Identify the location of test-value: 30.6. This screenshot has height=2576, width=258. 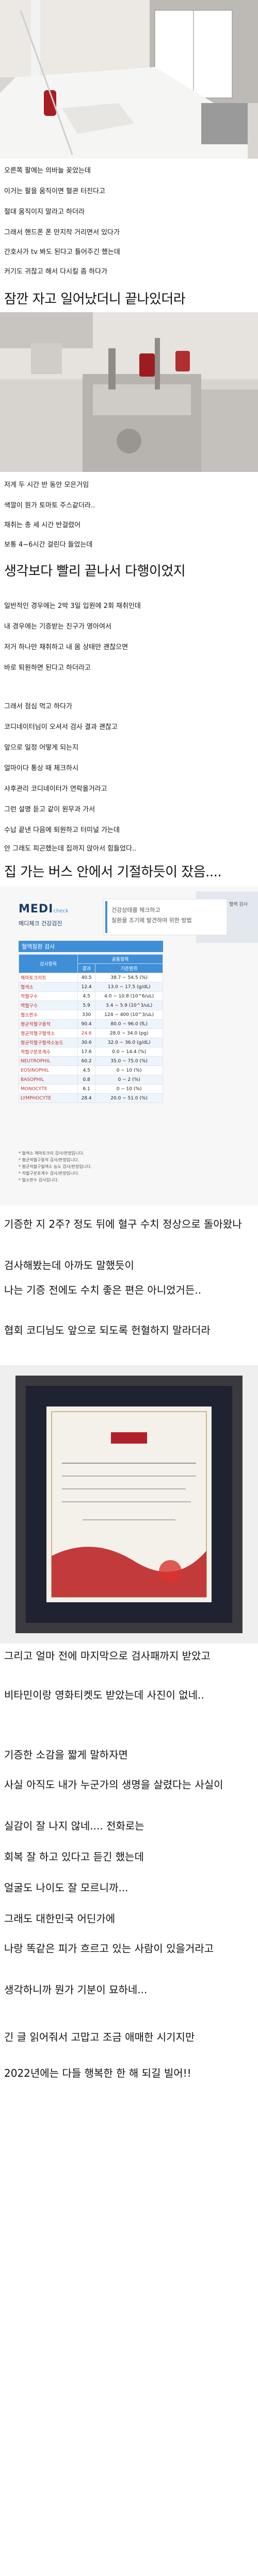
(86, 1042).